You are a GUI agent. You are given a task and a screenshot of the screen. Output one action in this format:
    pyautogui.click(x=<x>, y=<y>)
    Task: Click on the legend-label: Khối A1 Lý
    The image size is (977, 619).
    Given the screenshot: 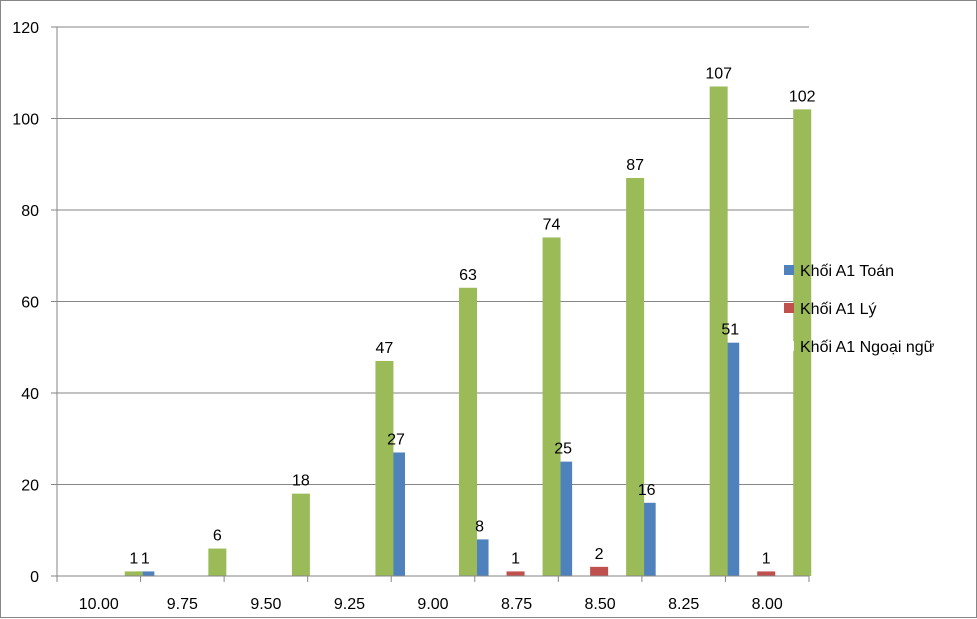 What is the action you would take?
    pyautogui.click(x=838, y=309)
    